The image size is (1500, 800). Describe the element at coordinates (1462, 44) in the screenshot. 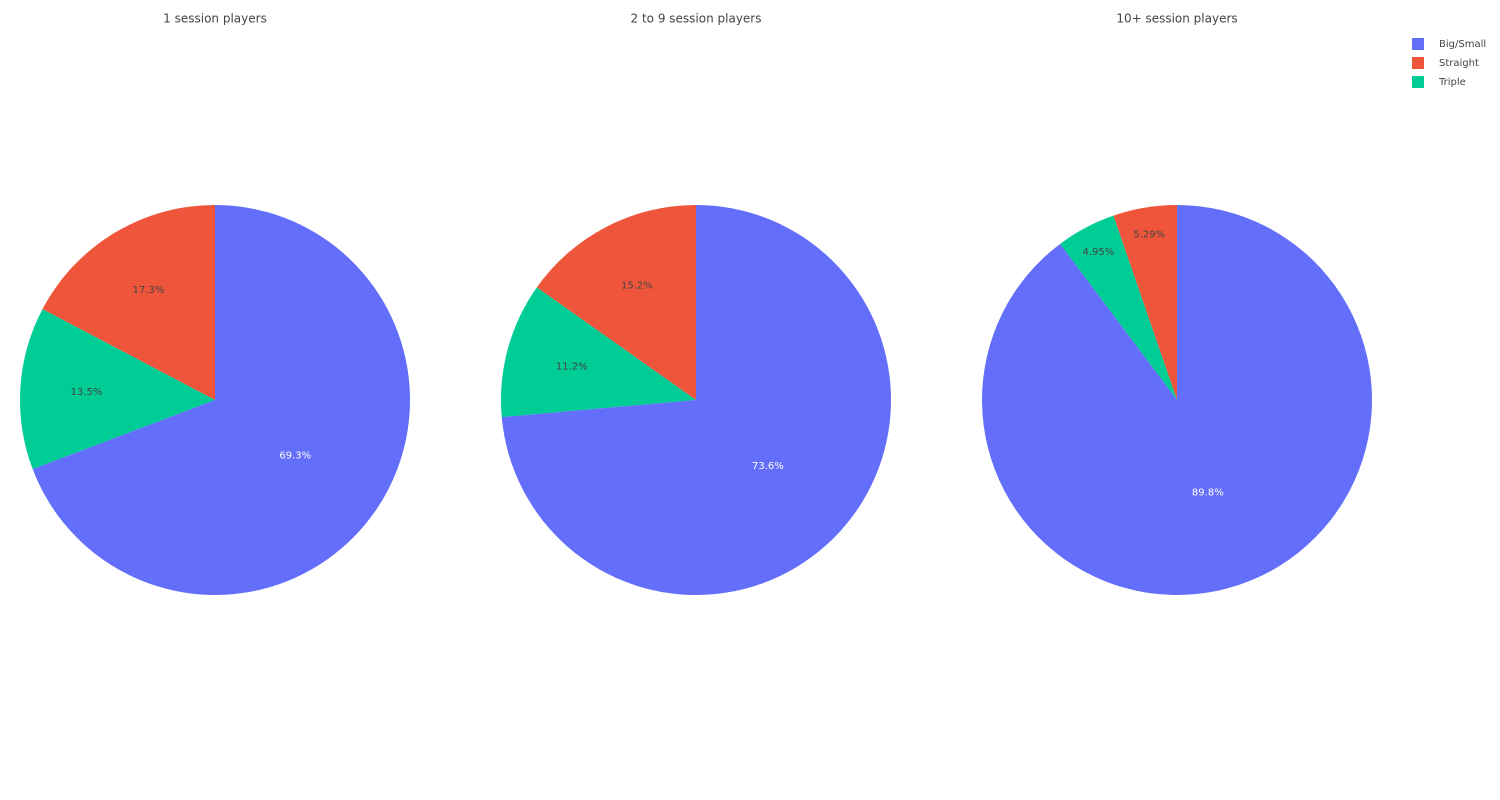

I see `legend-label: Big/Small` at that location.